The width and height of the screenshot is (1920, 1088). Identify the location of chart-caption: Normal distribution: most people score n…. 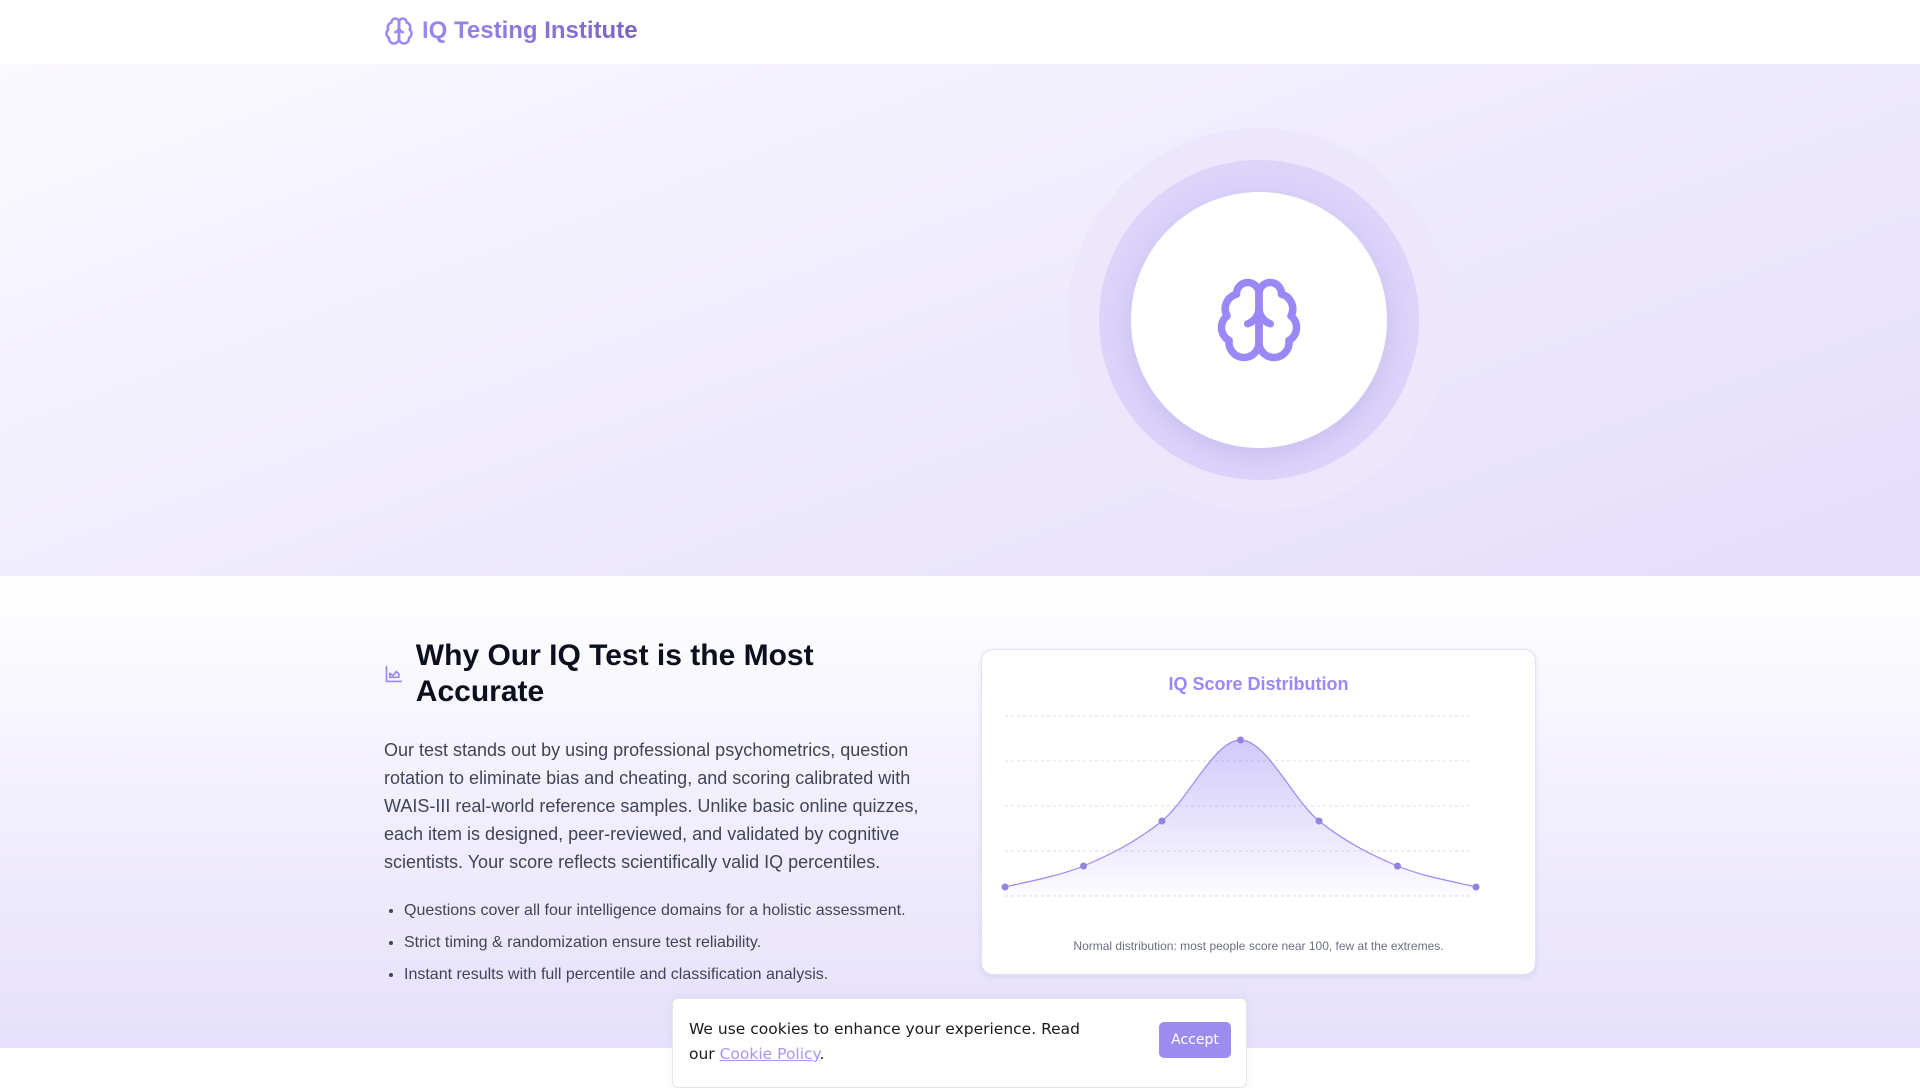
(1258, 946).